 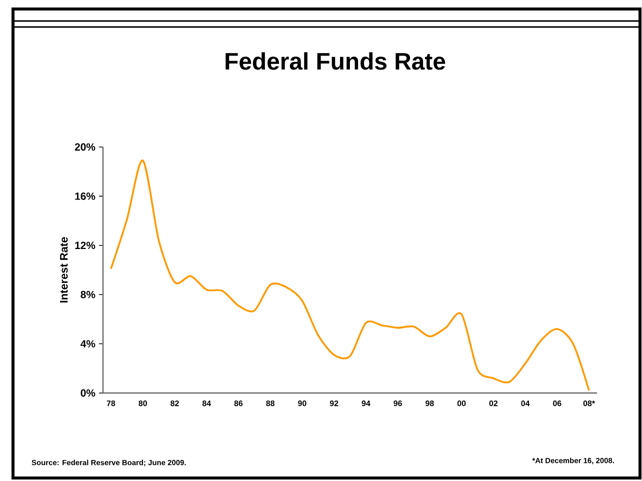 What do you see at coordinates (88, 344) in the screenshot?
I see `y-tick-label: 4%` at bounding box center [88, 344].